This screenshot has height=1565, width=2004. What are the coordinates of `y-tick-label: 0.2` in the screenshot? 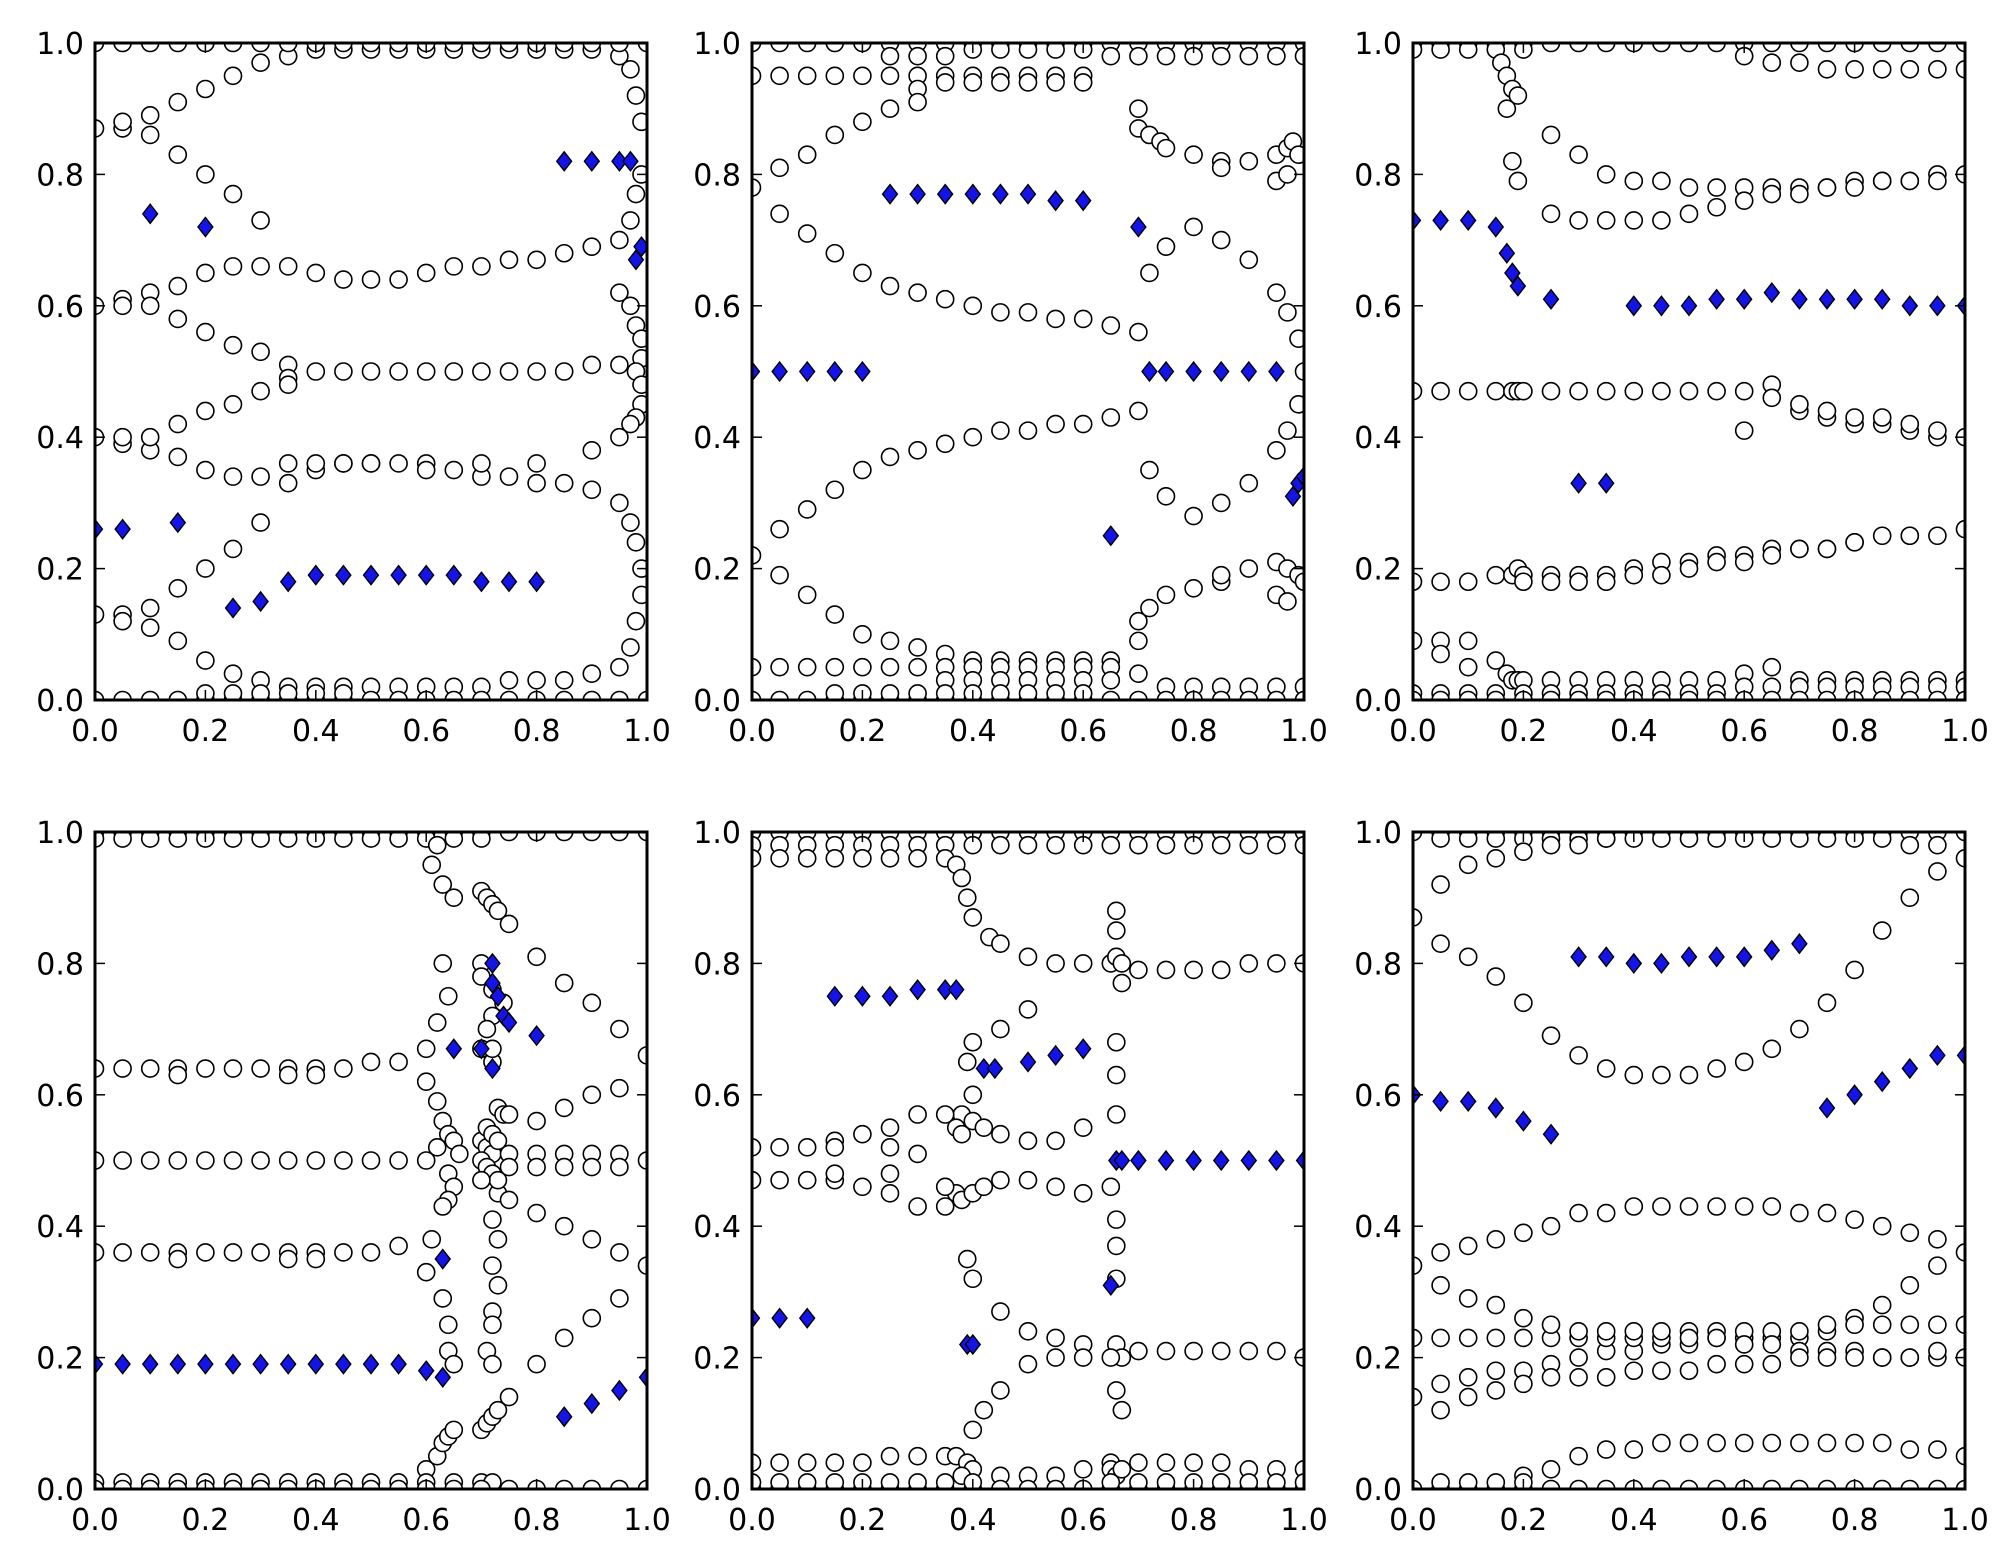 It's located at (1378, 1359).